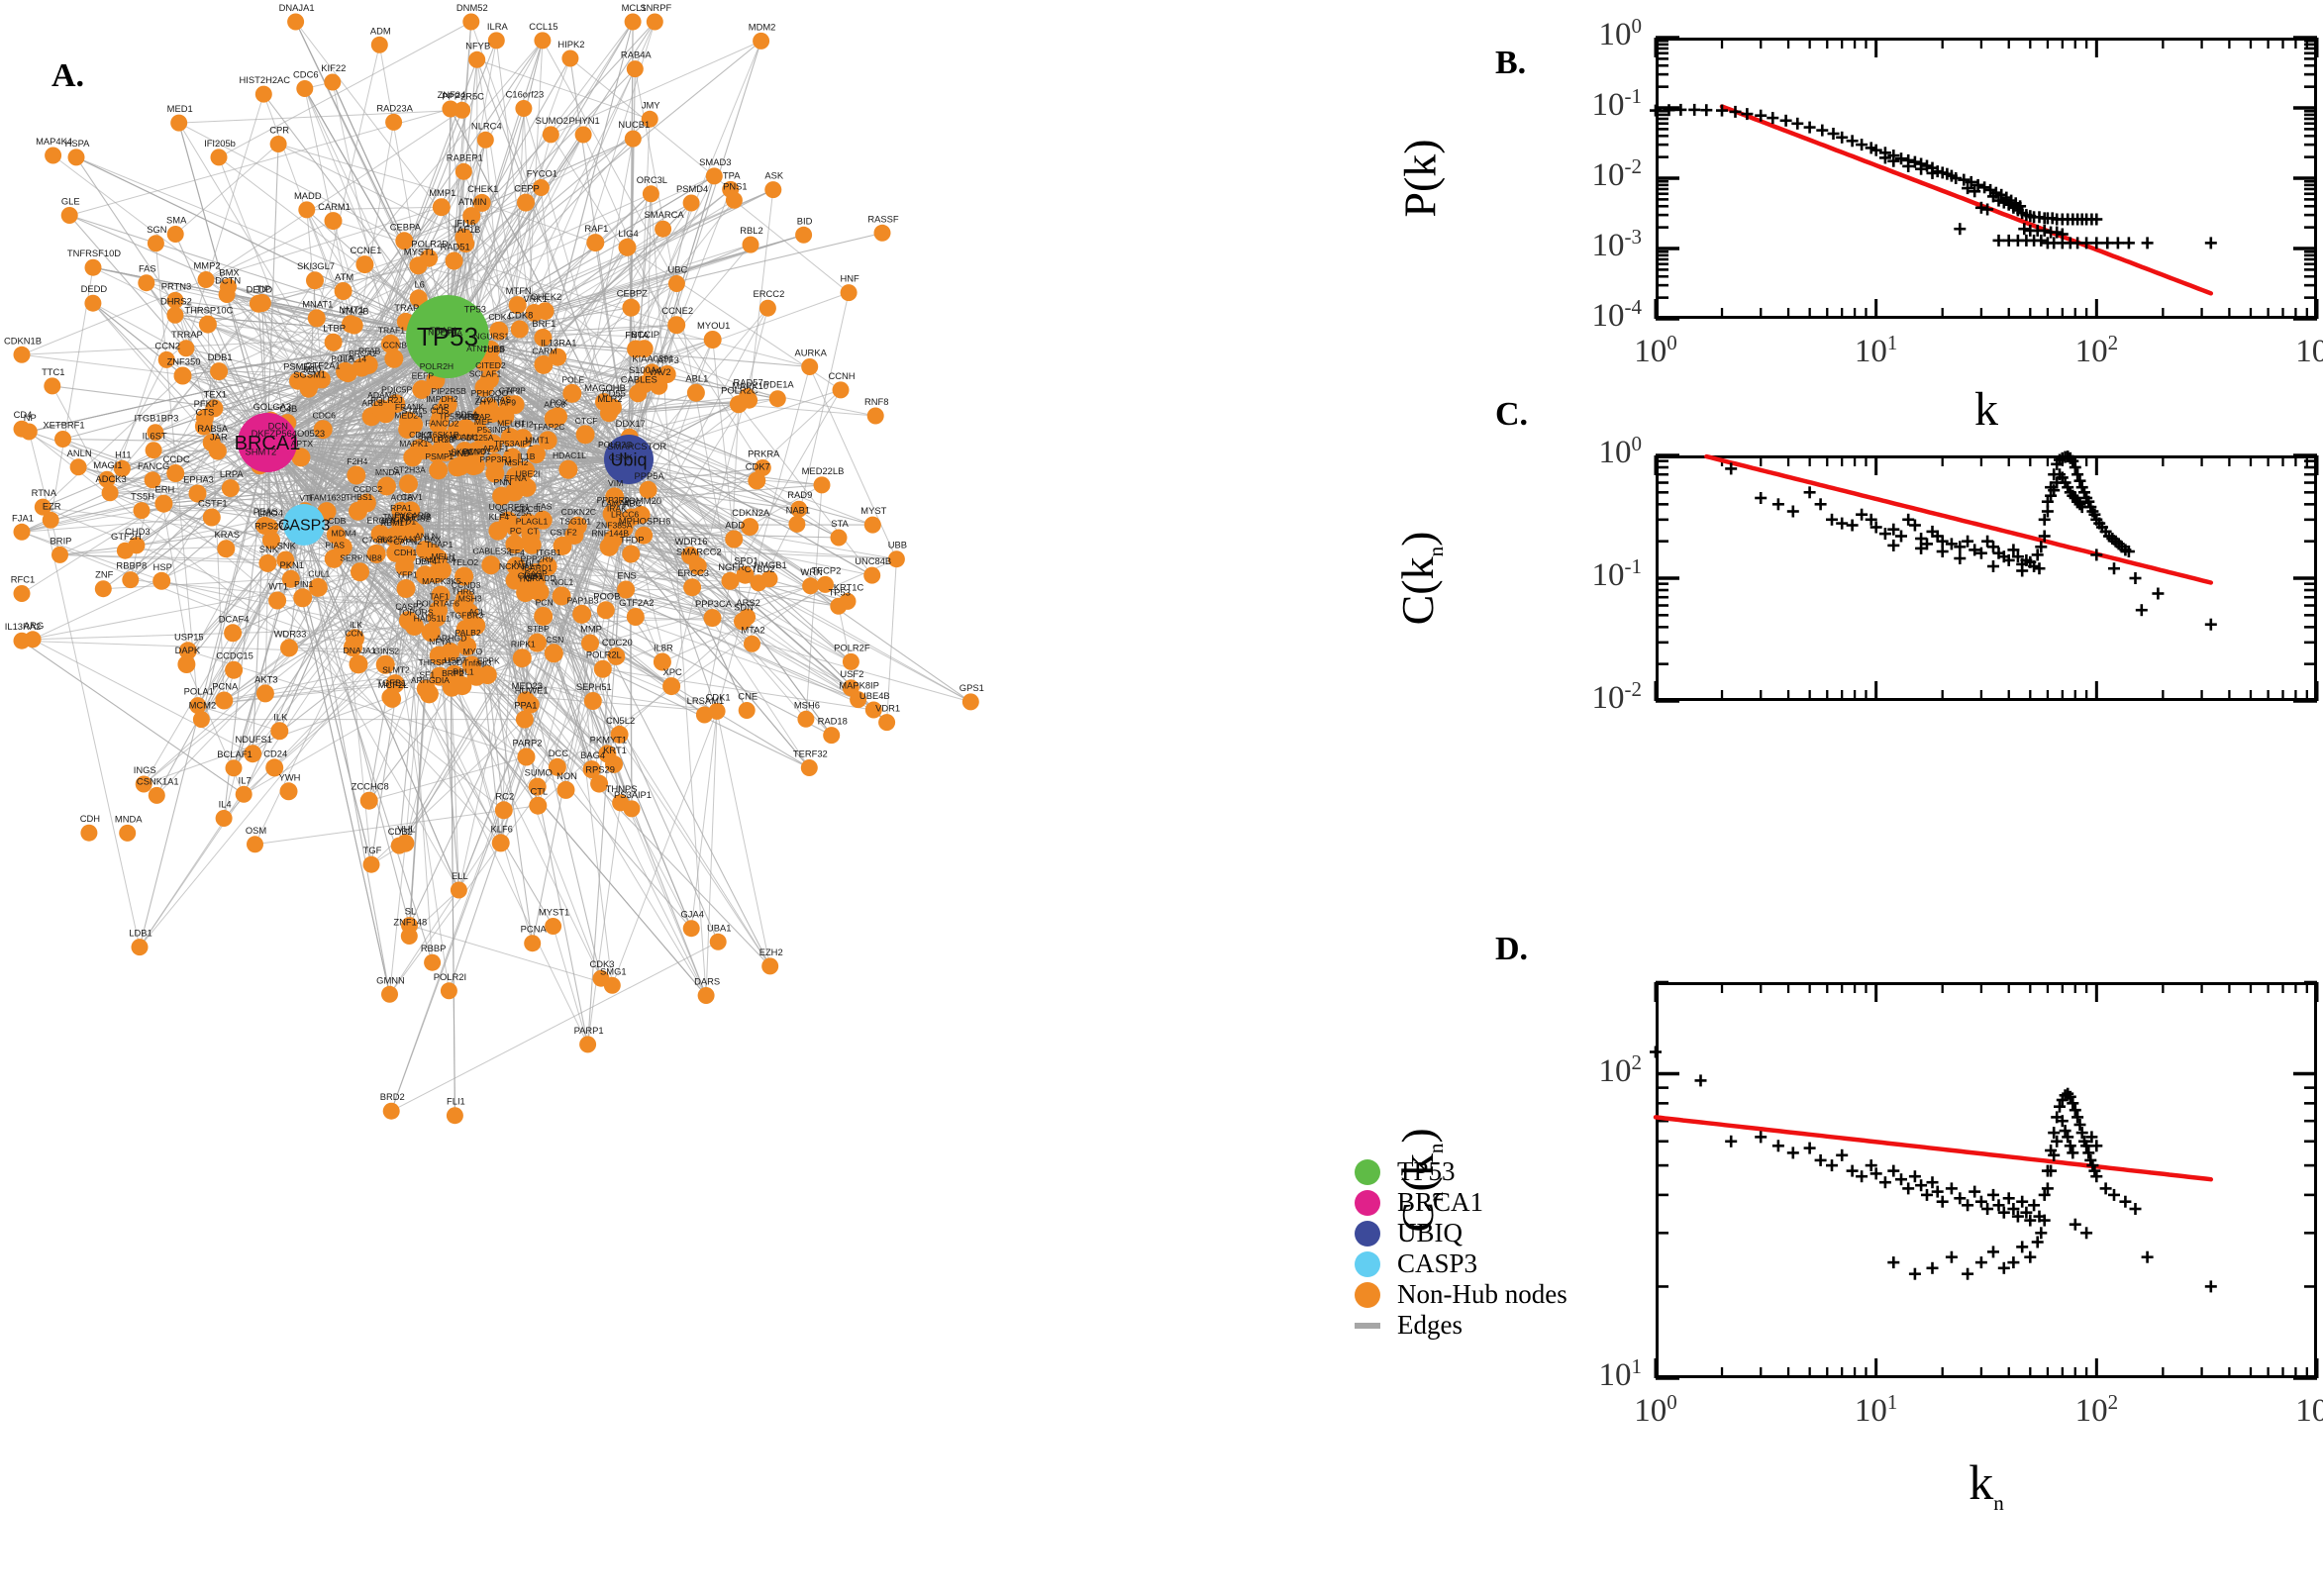 The width and height of the screenshot is (2323, 1596). Describe the element at coordinates (279, 130) in the screenshot. I see `gene-label: CPR` at that location.